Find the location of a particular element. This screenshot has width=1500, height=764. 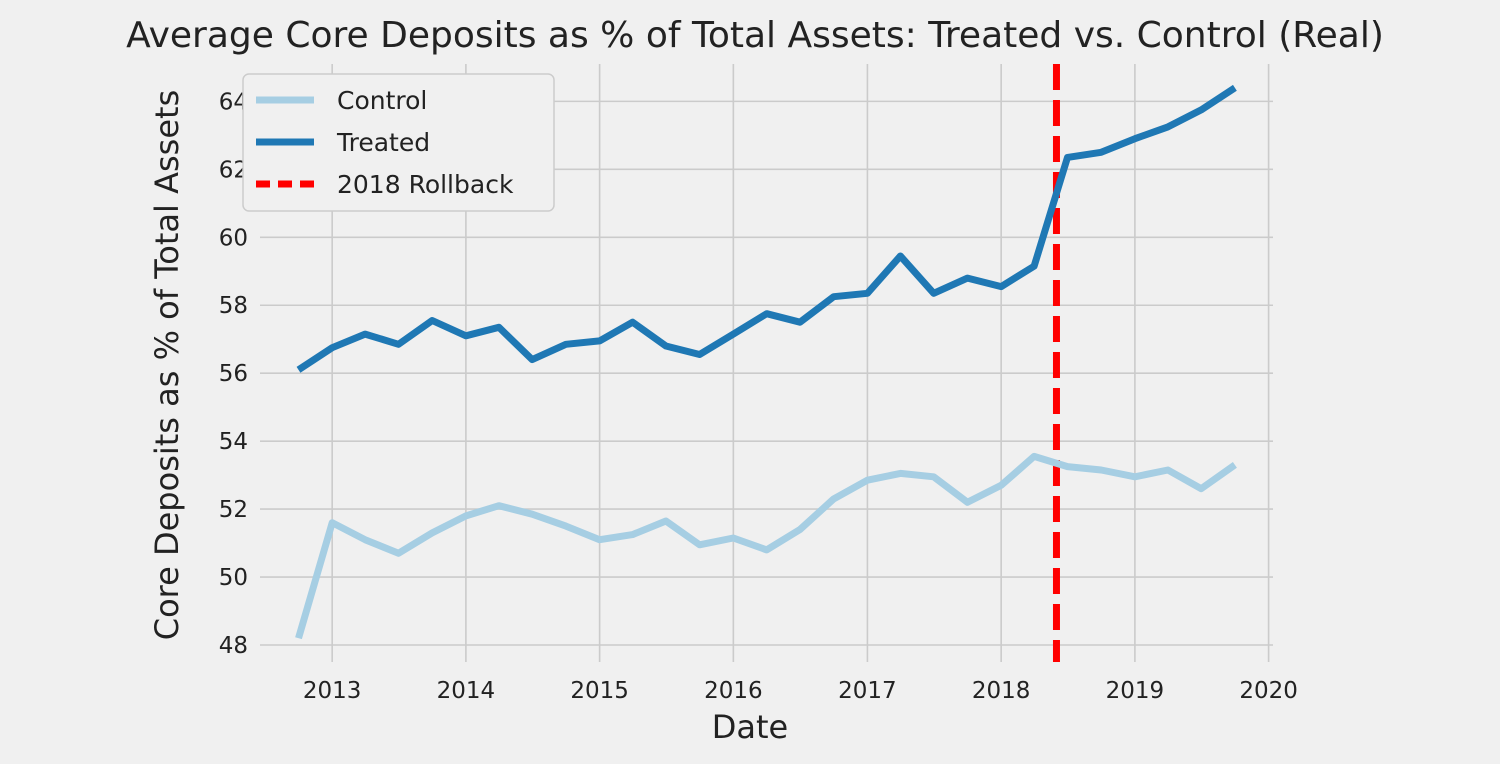

y-tick-label: 58 is located at coordinates (233, 306).